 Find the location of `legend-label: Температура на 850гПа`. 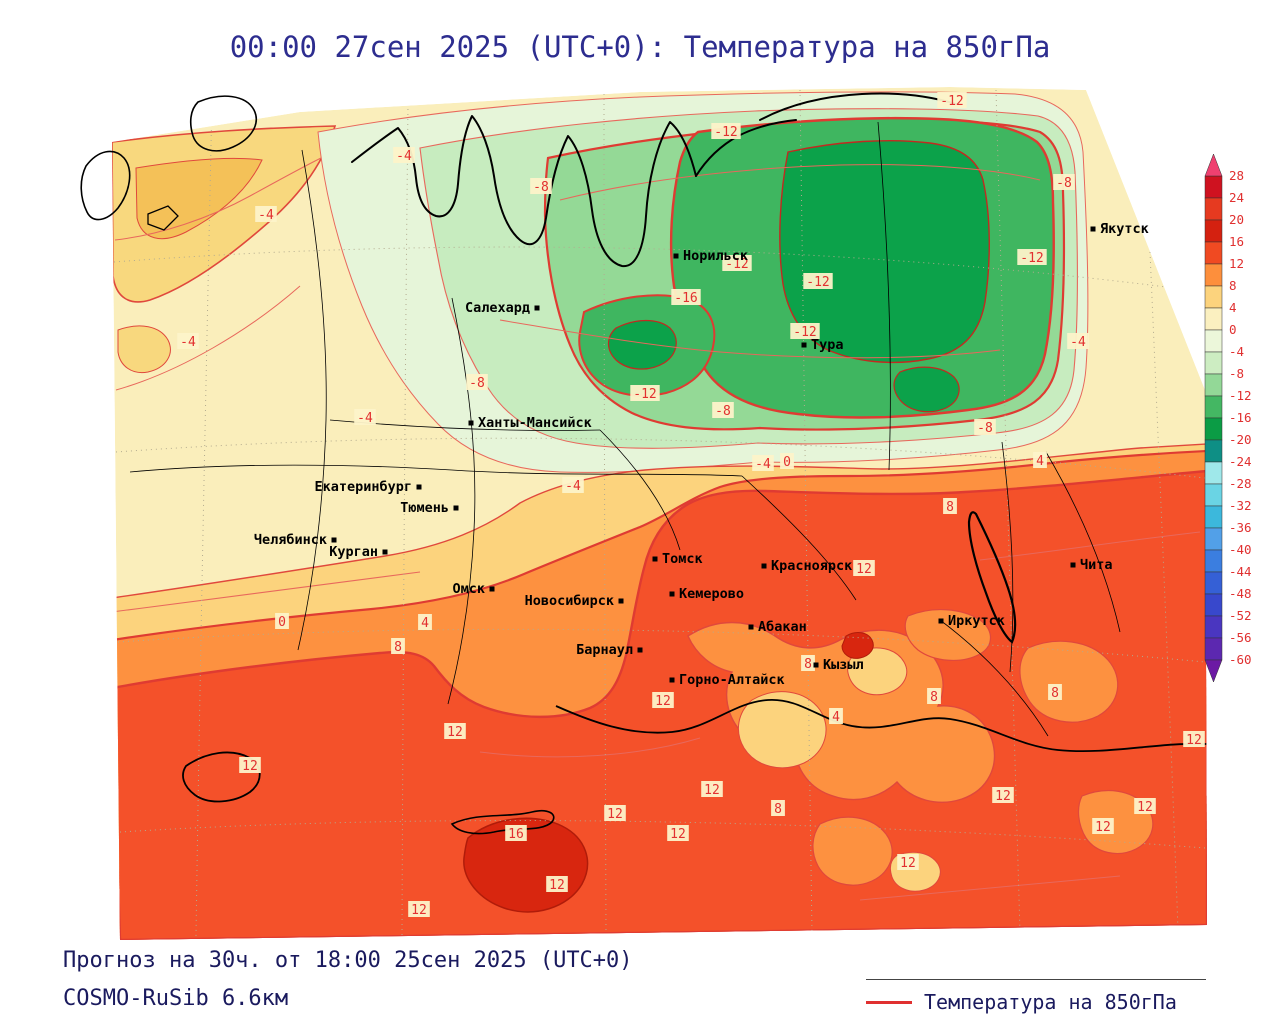

legend-label: Температура на 850гПа is located at coordinates (1050, 1002).